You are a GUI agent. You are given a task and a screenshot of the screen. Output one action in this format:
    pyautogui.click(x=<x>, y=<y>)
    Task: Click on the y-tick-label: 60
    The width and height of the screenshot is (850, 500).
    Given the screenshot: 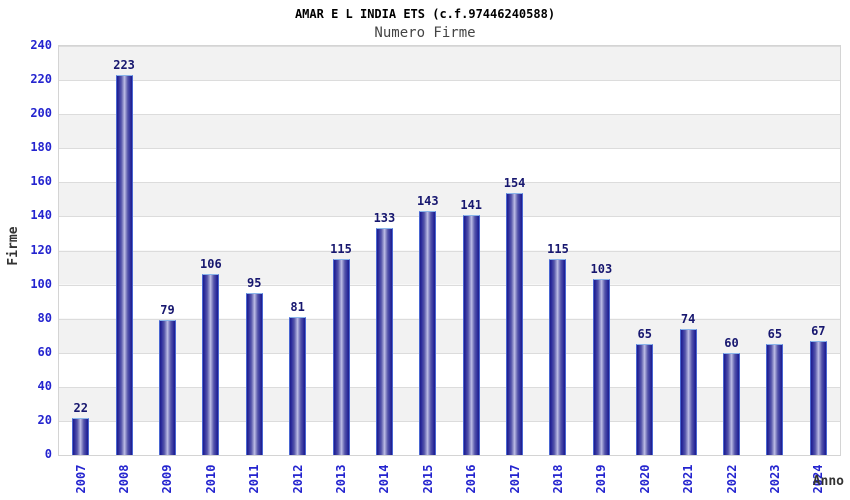 What is the action you would take?
    pyautogui.click(x=44, y=351)
    